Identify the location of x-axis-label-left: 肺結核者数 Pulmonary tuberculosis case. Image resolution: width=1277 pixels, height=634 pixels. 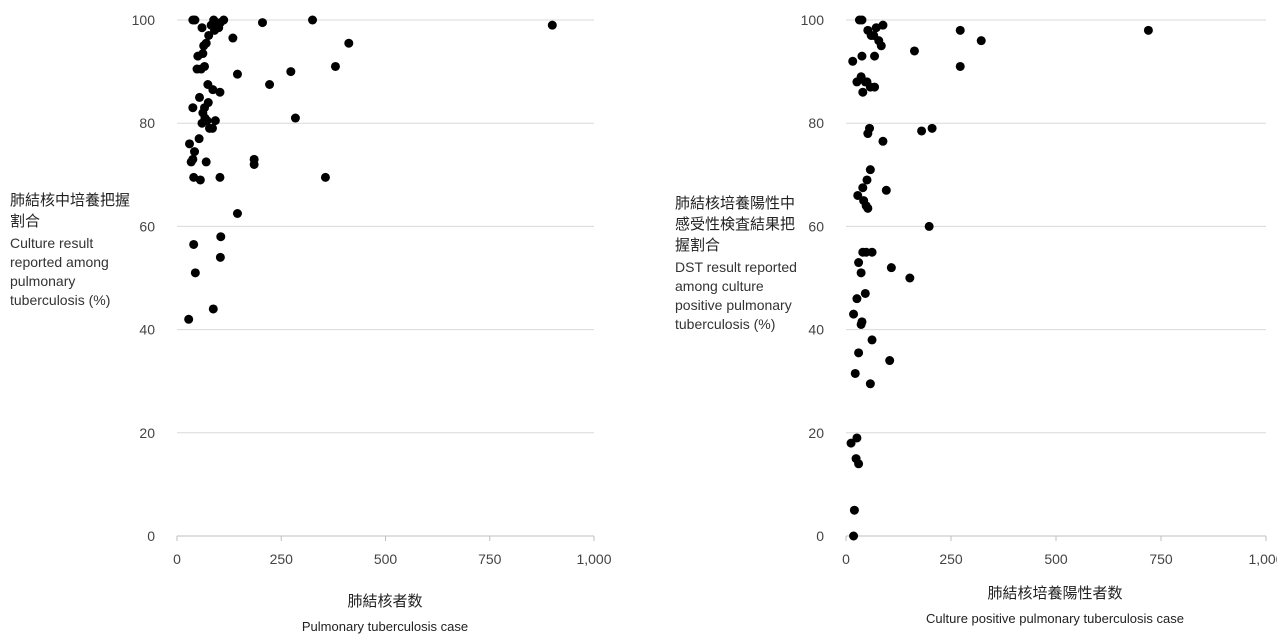
(385, 612).